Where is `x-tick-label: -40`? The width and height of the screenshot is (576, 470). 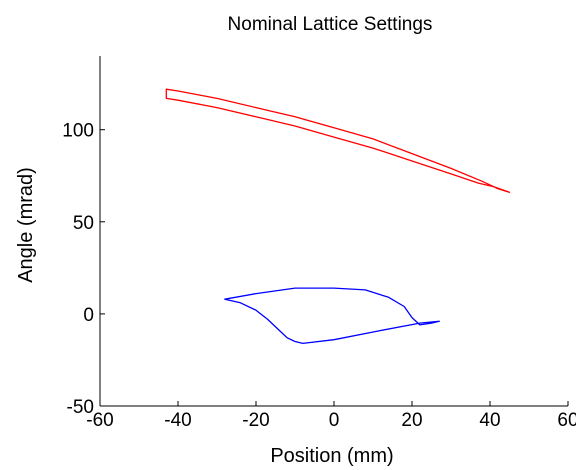
x-tick-label: -40 is located at coordinates (177, 420).